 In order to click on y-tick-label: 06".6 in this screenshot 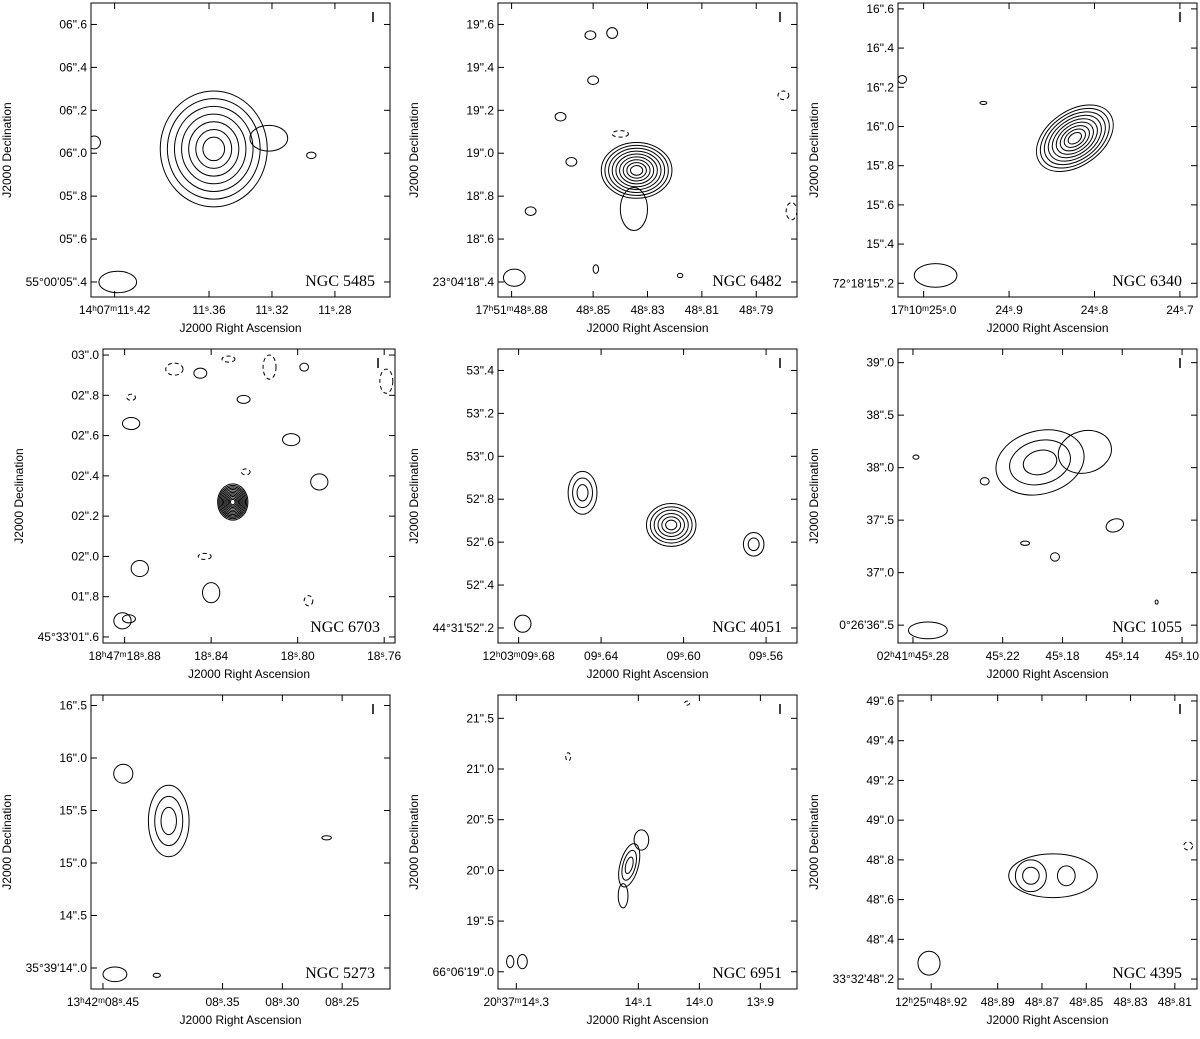, I will do `click(73, 24)`.